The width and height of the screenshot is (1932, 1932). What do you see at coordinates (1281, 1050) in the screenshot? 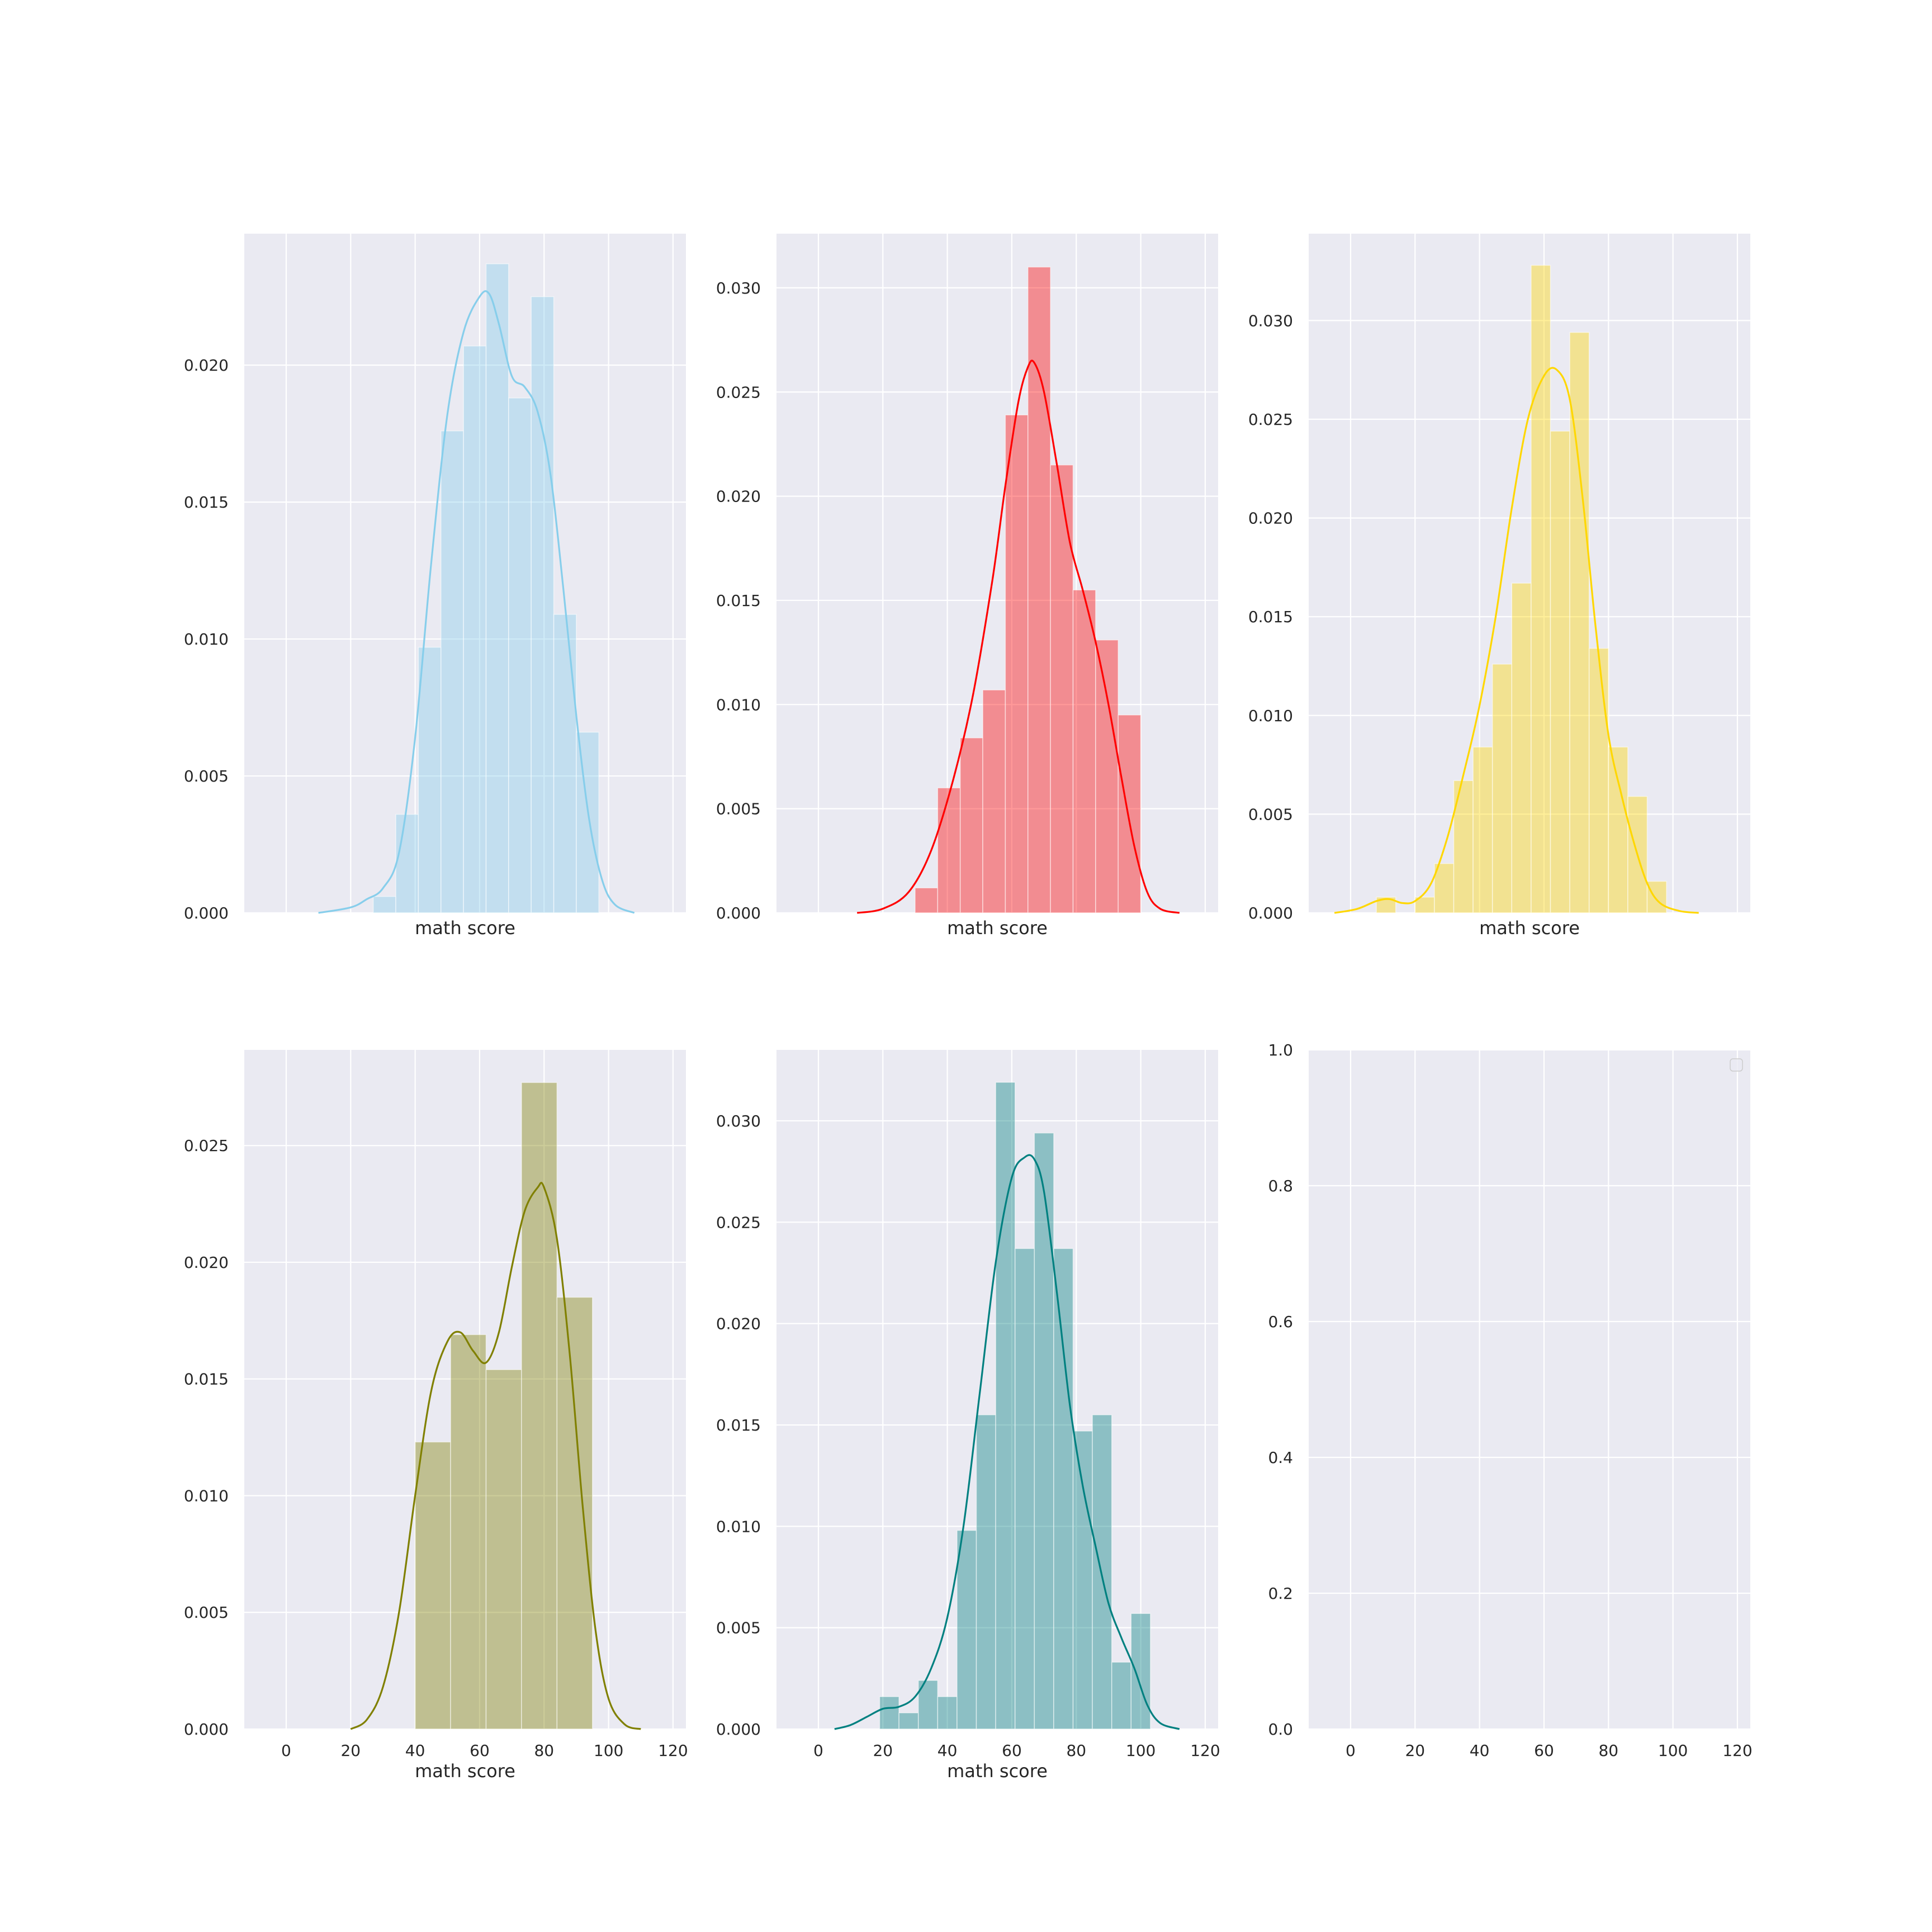
I see `y-tick-label: 1.0` at bounding box center [1281, 1050].